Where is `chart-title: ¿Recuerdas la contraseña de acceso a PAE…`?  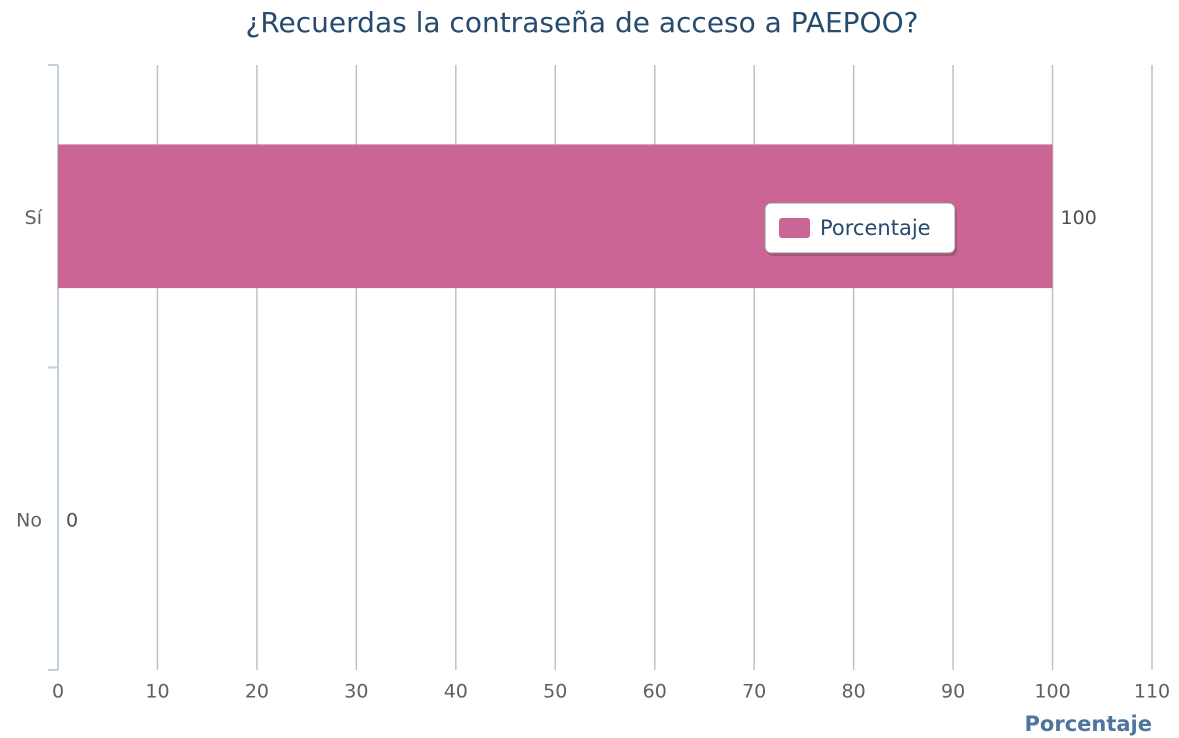
chart-title: ¿Recuerdas la contraseña de acceso a PAE… is located at coordinates (582, 22).